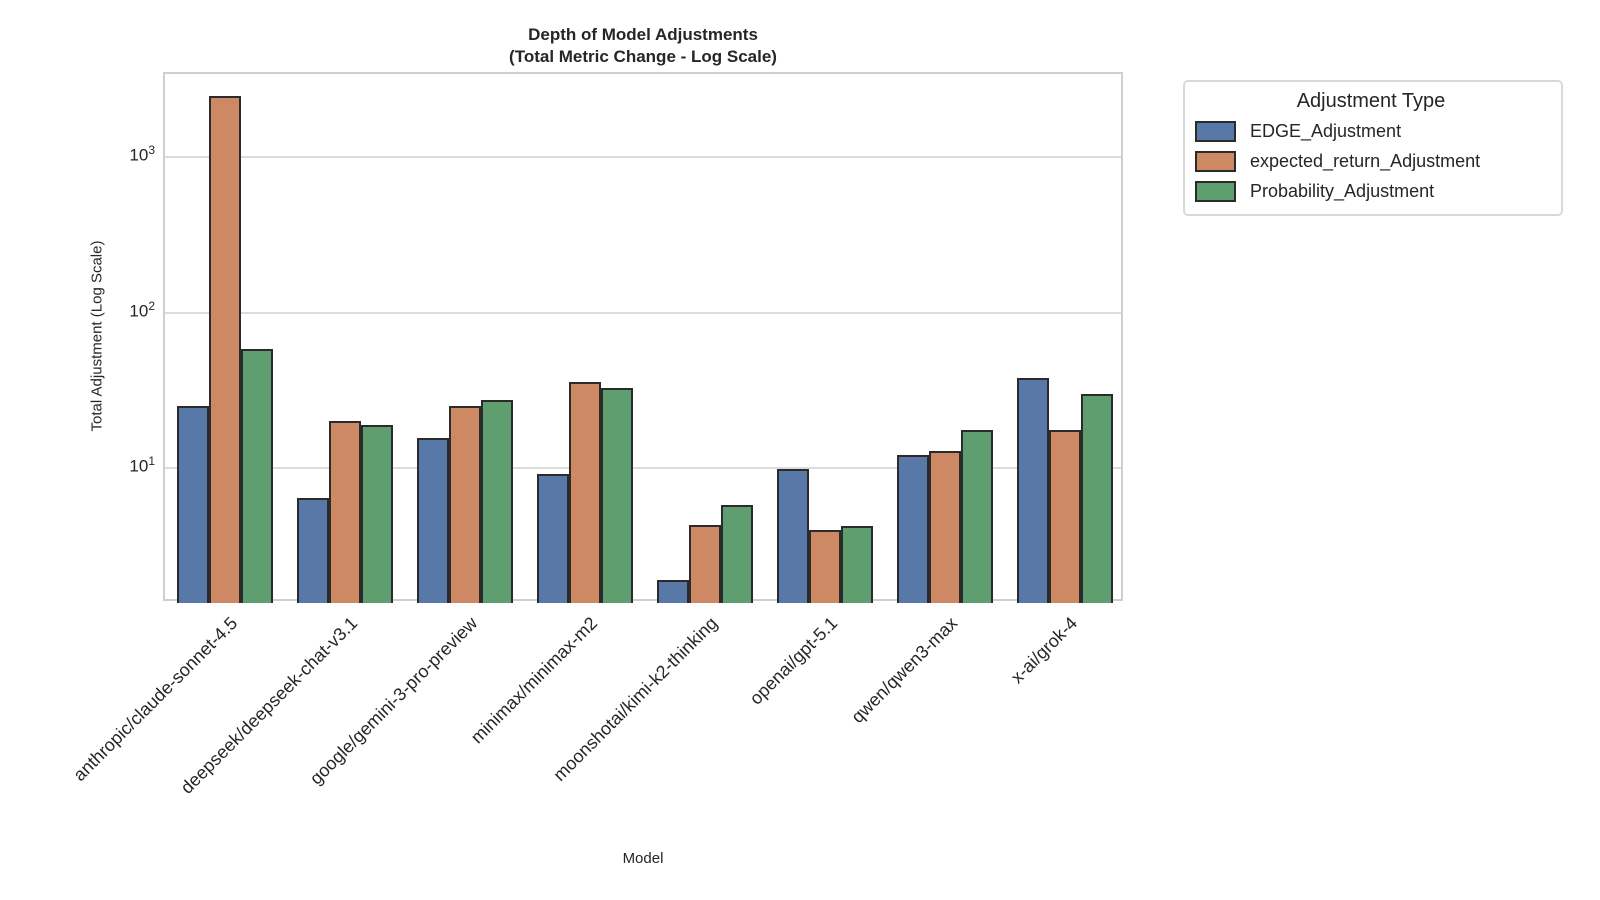  Describe the element at coordinates (793, 661) in the screenshot. I see `x-tick-label: openai/gpt-5.1` at that location.